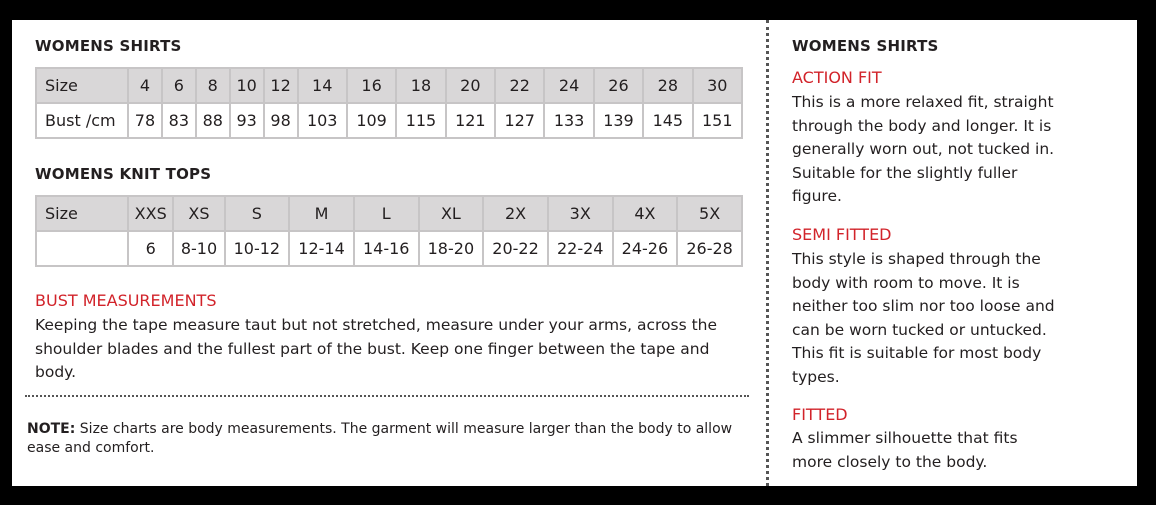 The image size is (1156, 505). What do you see at coordinates (470, 85) in the screenshot?
I see `table-cell: 20` at bounding box center [470, 85].